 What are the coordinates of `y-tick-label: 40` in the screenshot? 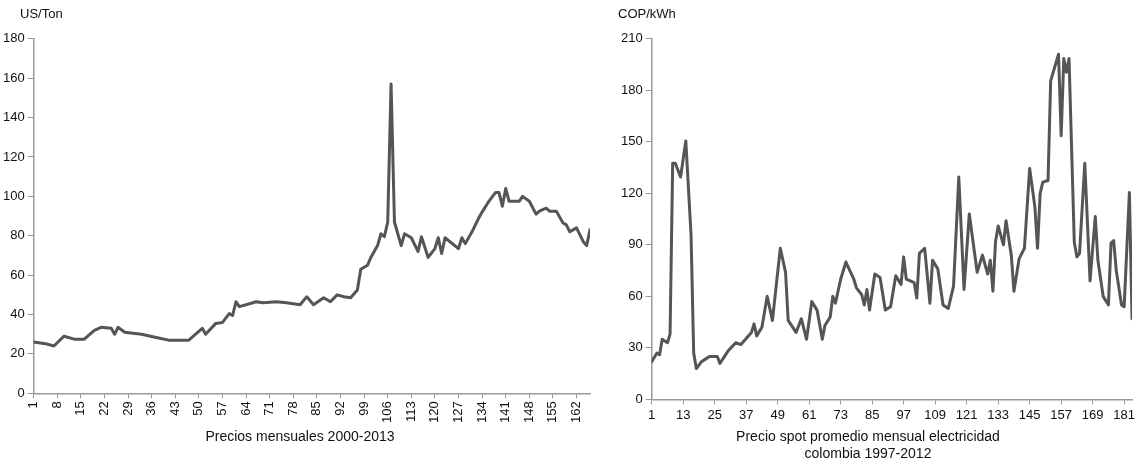 It's located at (17, 314).